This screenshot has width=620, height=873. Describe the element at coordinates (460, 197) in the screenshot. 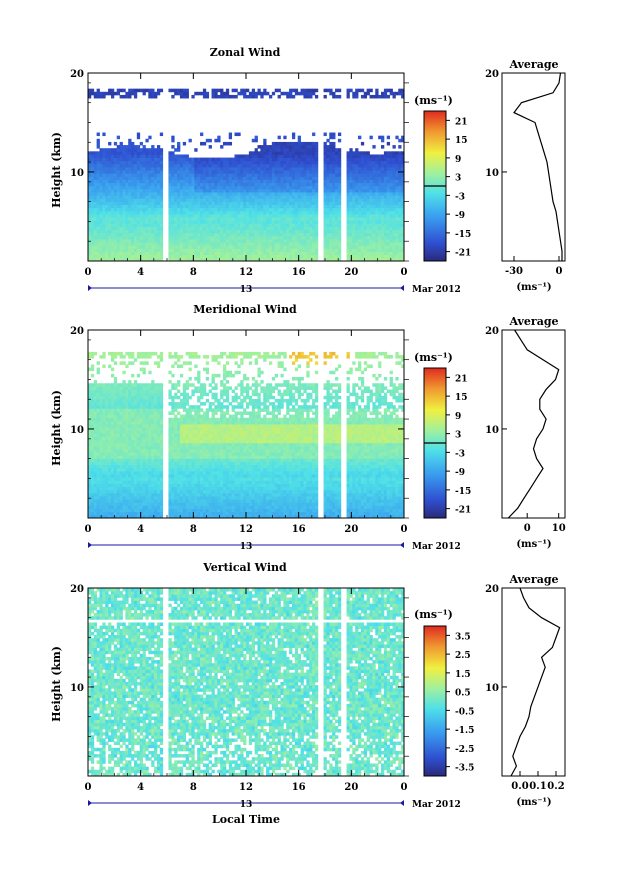

I see `colorbar-tick-label: -3` at that location.